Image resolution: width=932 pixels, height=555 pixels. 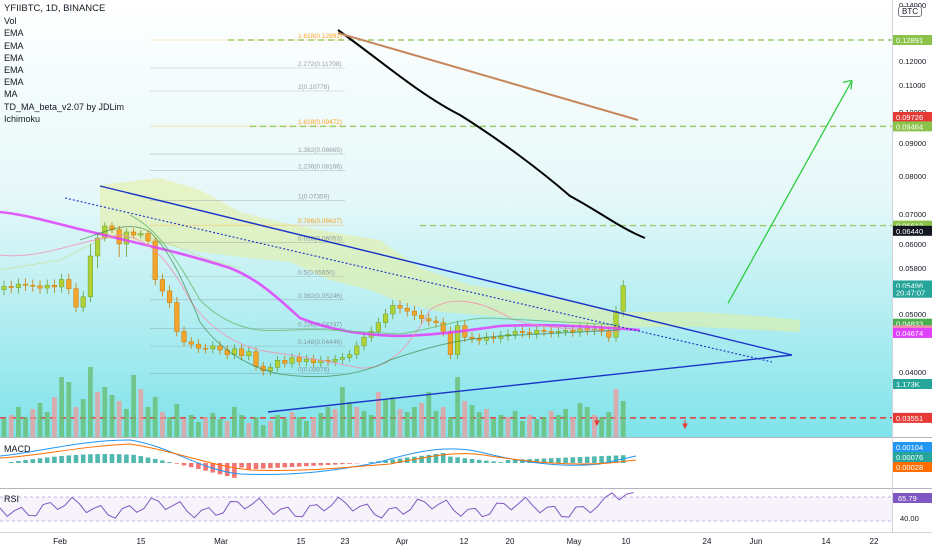 I want to click on time-axis-label-2: Mar, so click(x=221, y=541).